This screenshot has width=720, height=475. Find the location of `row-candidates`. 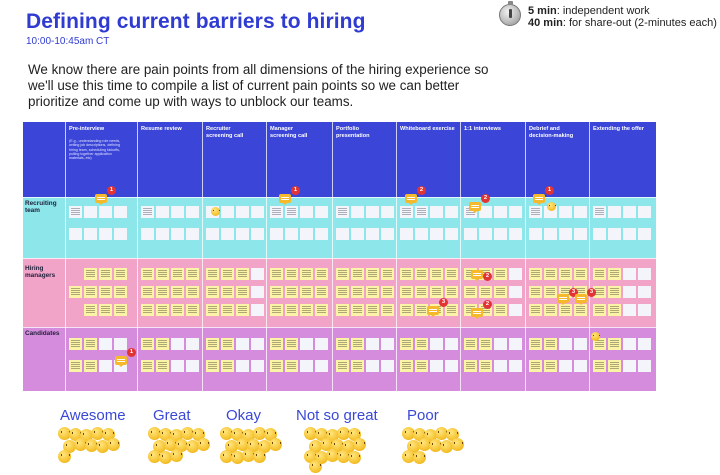

row-candidates is located at coordinates (339, 359).